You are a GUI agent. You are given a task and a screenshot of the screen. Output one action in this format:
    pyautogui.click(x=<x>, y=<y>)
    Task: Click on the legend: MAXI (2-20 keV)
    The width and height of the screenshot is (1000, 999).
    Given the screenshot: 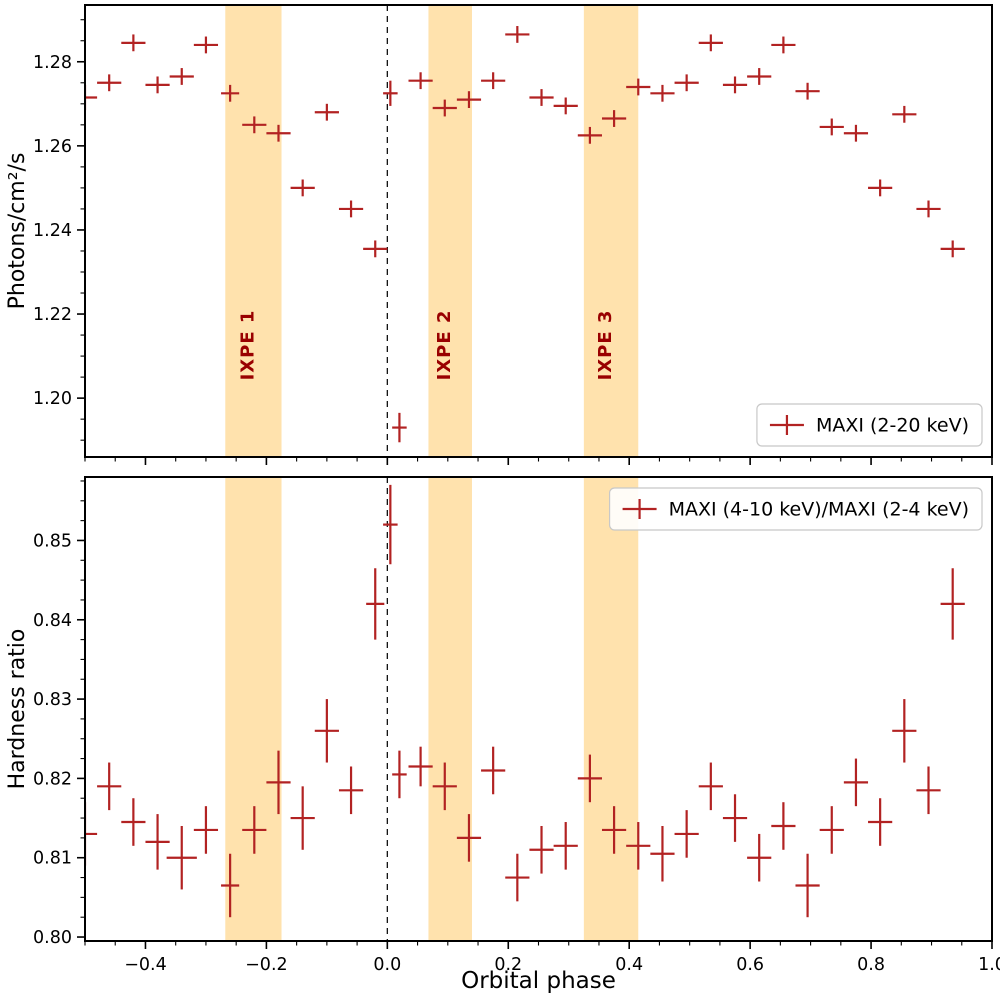 What is the action you would take?
    pyautogui.click(x=869, y=425)
    